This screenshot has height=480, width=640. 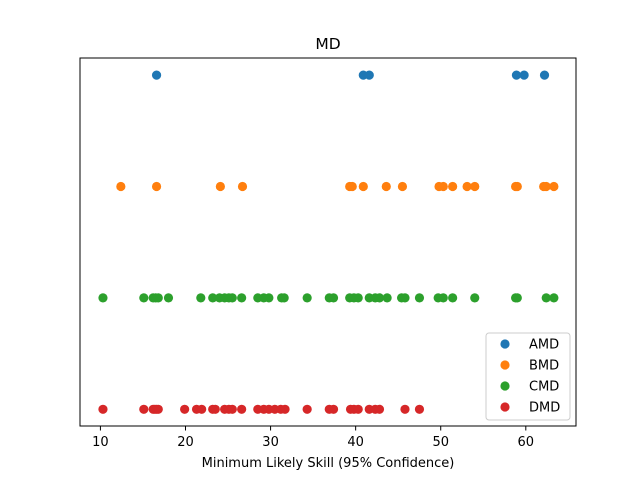 What do you see at coordinates (185, 442) in the screenshot?
I see `x-tick-label: 20` at bounding box center [185, 442].